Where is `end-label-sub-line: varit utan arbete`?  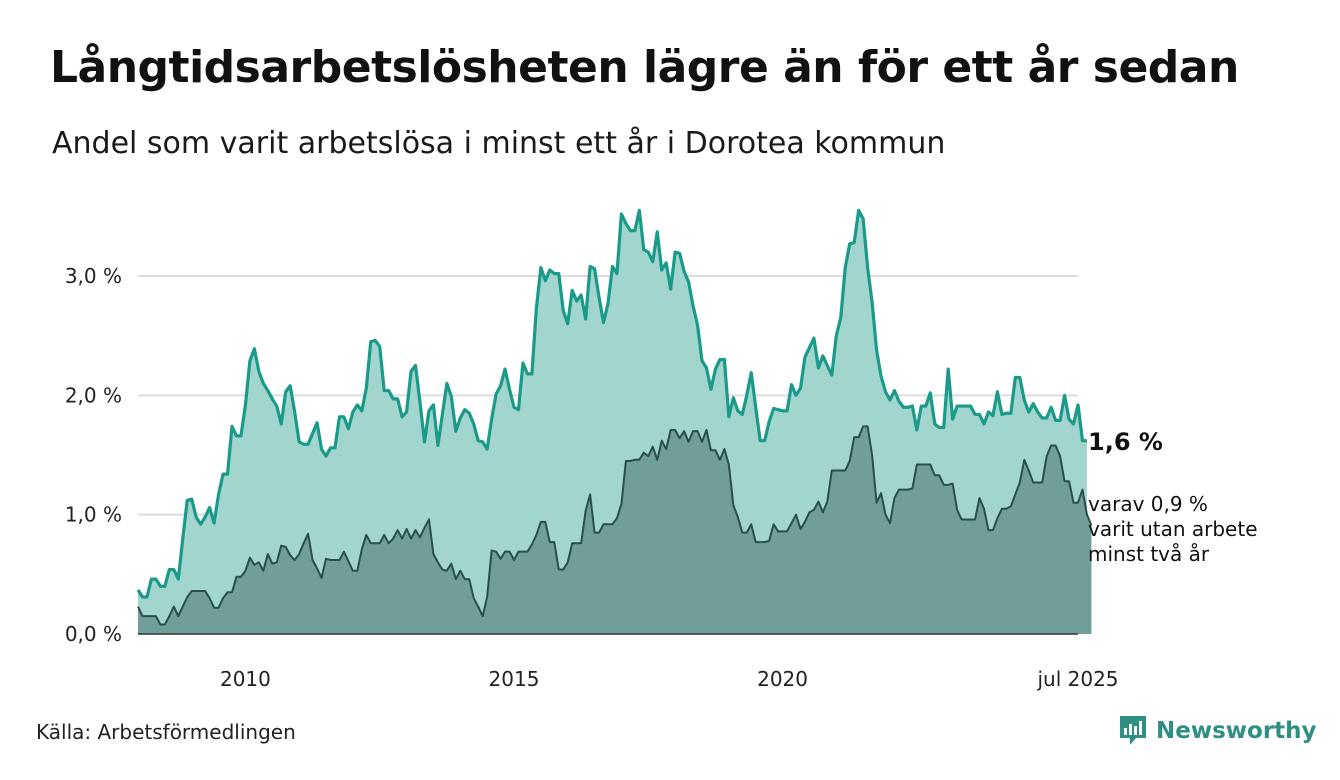
end-label-sub-line: varit utan arbete is located at coordinates (1173, 529).